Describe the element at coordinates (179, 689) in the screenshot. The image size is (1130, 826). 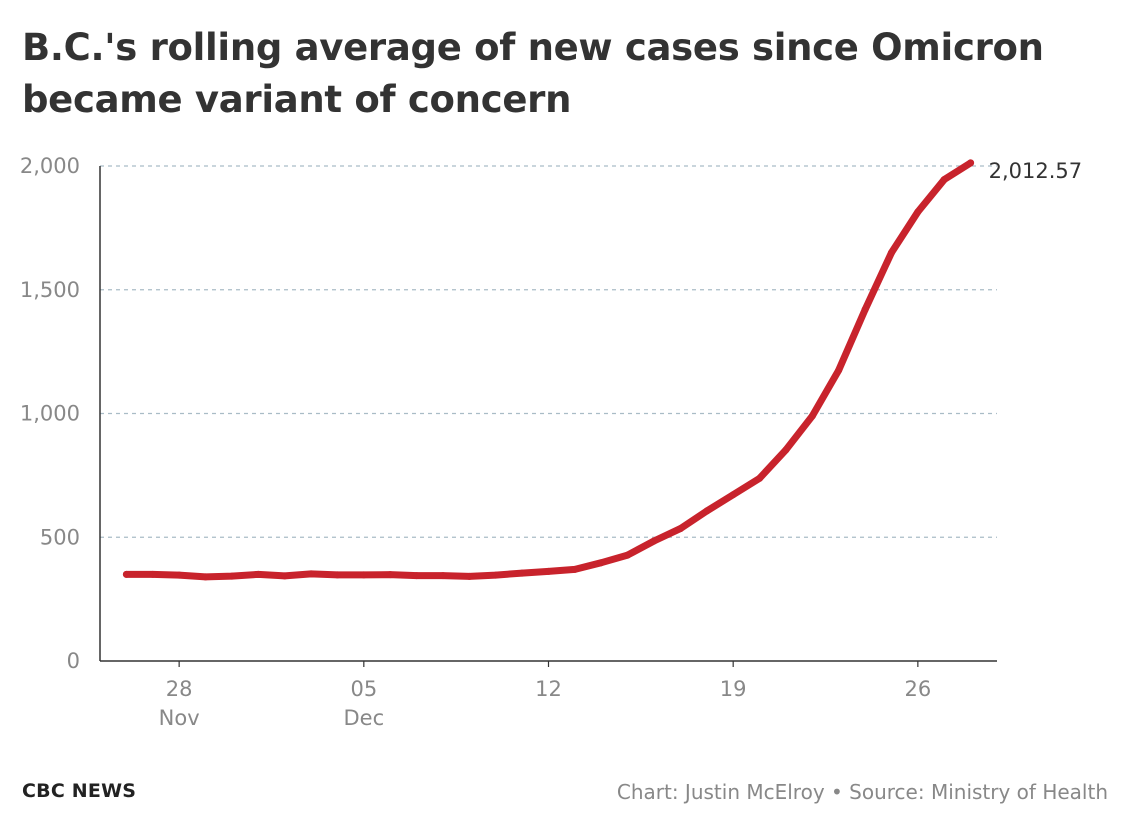
I see `x-tick-label: 28` at that location.